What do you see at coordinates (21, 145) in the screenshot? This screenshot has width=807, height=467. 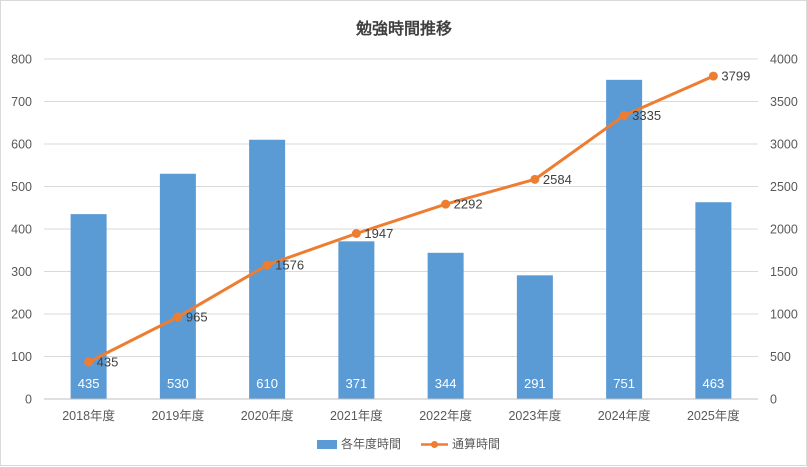 I see `left-axis-tick-label: 600` at bounding box center [21, 145].